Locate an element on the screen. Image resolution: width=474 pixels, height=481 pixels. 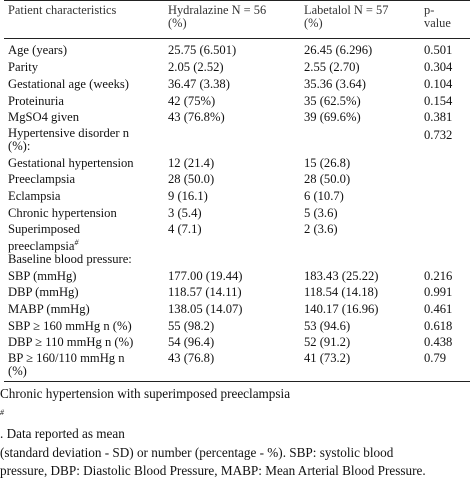
row-label: Eclampsia is located at coordinates (34, 196).